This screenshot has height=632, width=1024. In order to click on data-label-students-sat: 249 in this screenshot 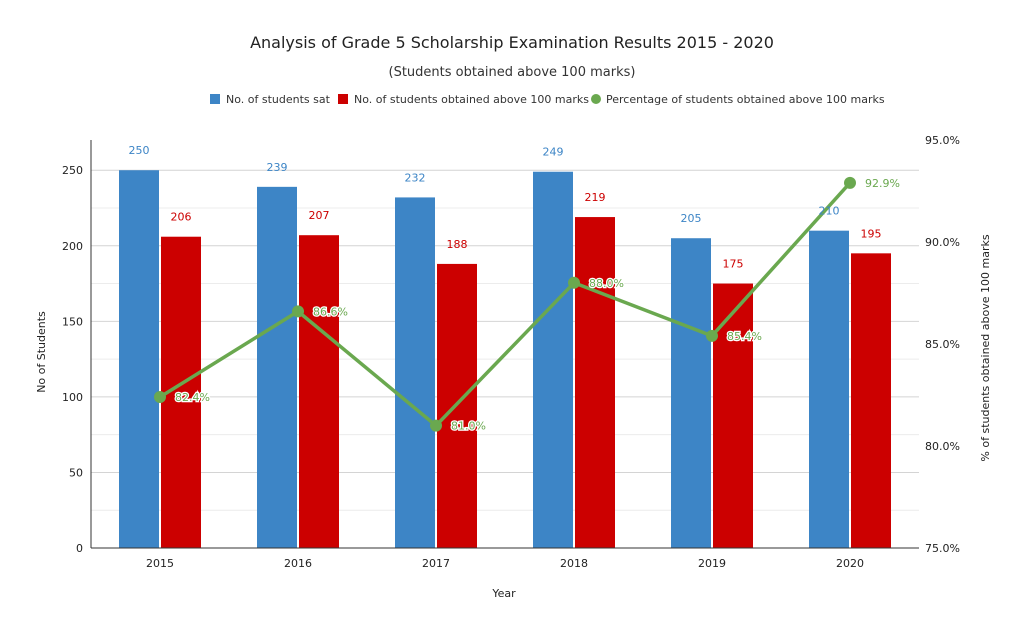, I will do `click(553, 152)`.